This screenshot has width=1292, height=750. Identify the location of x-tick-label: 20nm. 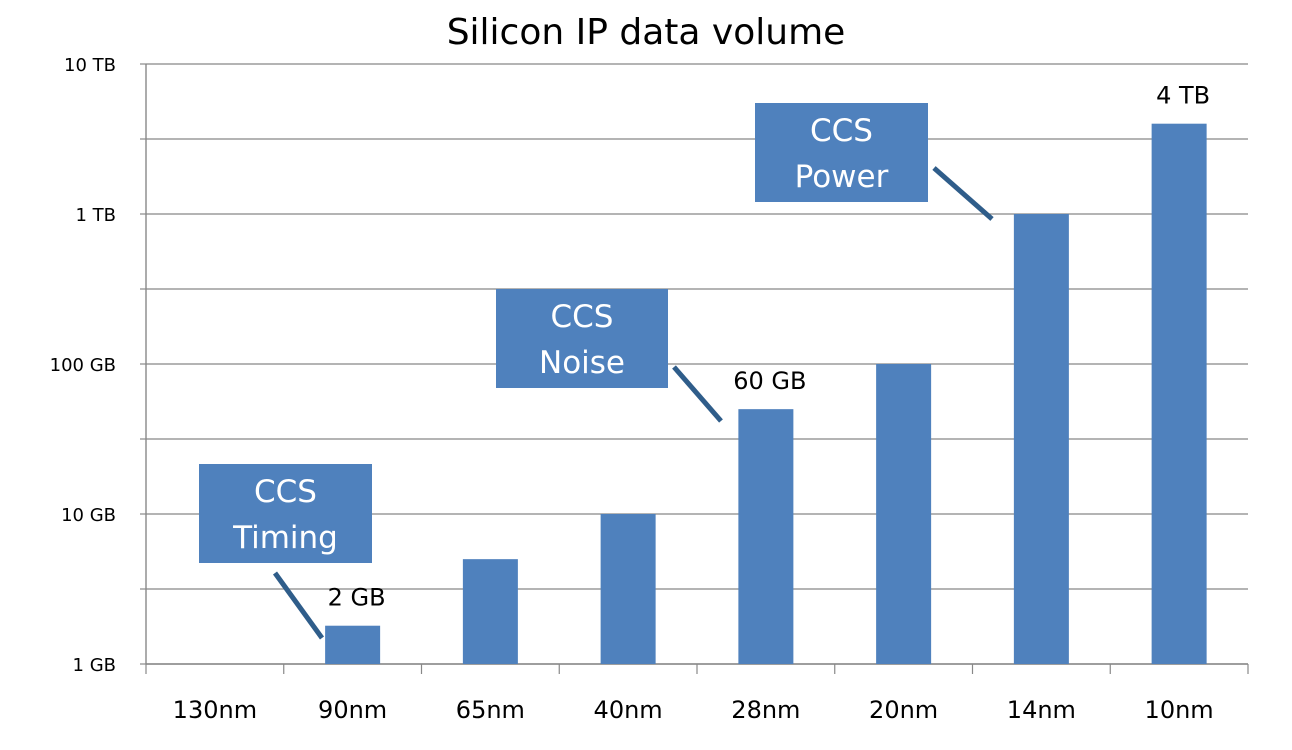
(903, 710).